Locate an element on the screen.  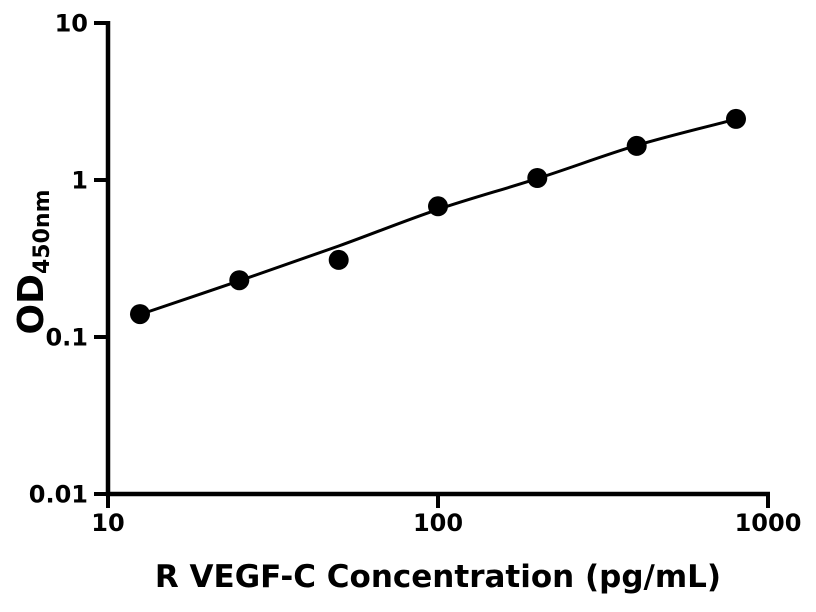
y-tick-label: 0.1 is located at coordinates (66, 338).